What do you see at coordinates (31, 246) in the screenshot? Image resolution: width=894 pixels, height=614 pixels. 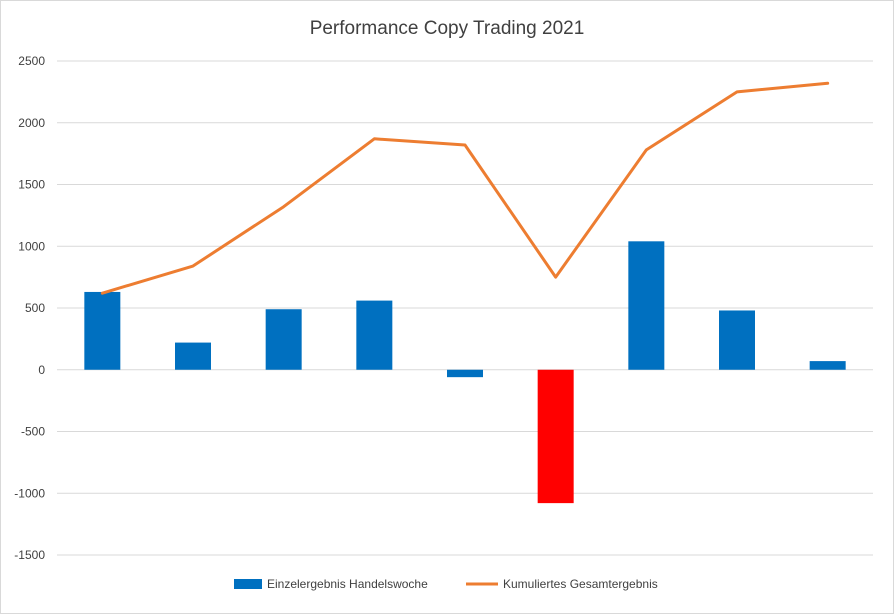 I see `y-tick-label: 1000` at bounding box center [31, 246].